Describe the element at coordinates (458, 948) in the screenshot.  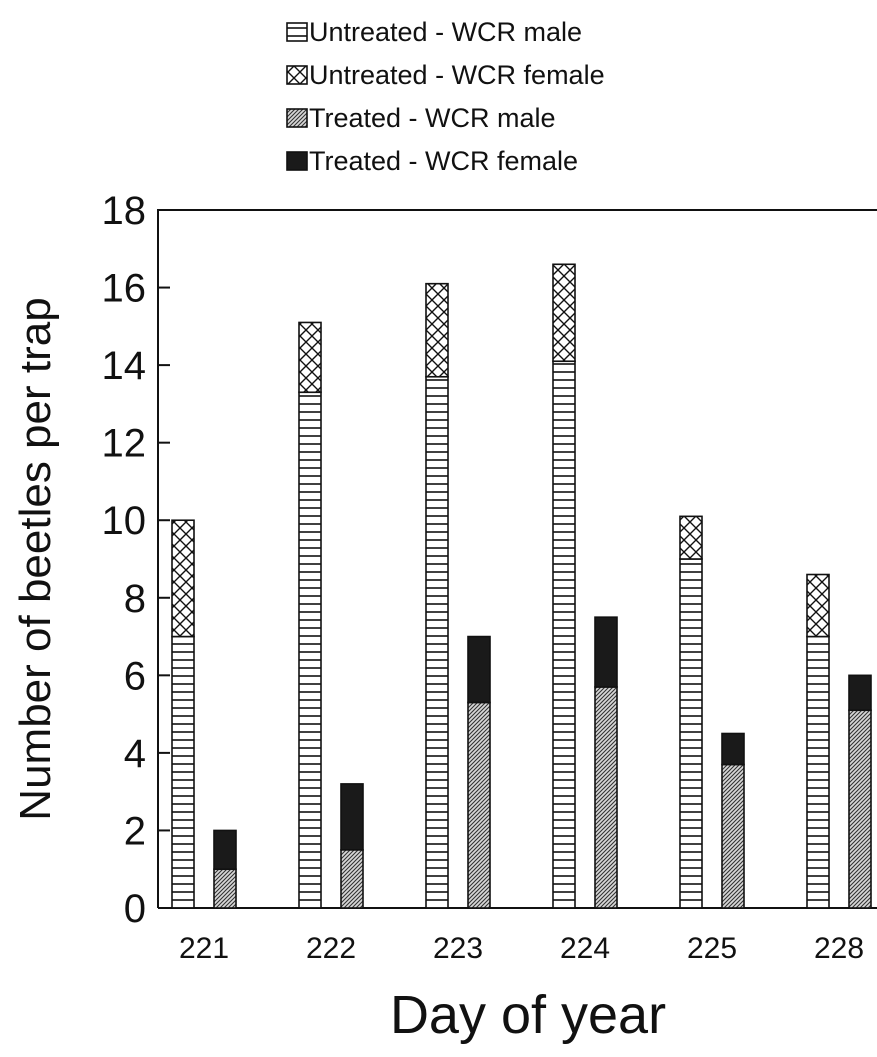
I see `x-tick-label: 223` at that location.